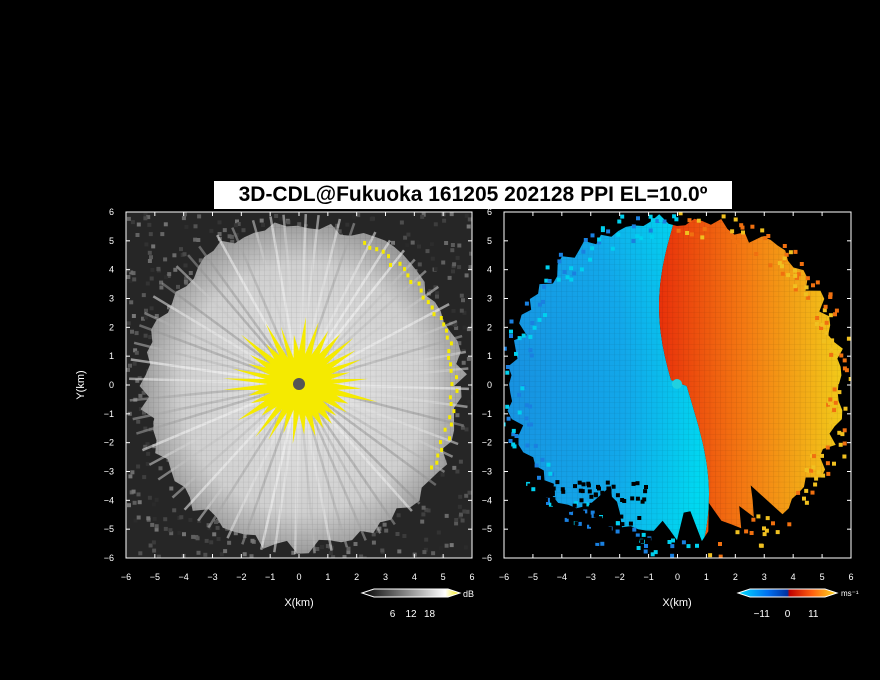  I want to click on colorbar-tick-label: 12, so click(411, 614).